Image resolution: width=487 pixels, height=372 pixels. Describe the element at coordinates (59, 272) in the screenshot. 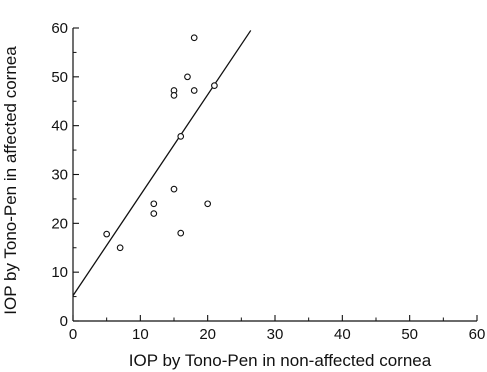

I see `y-tick-label: 10` at that location.